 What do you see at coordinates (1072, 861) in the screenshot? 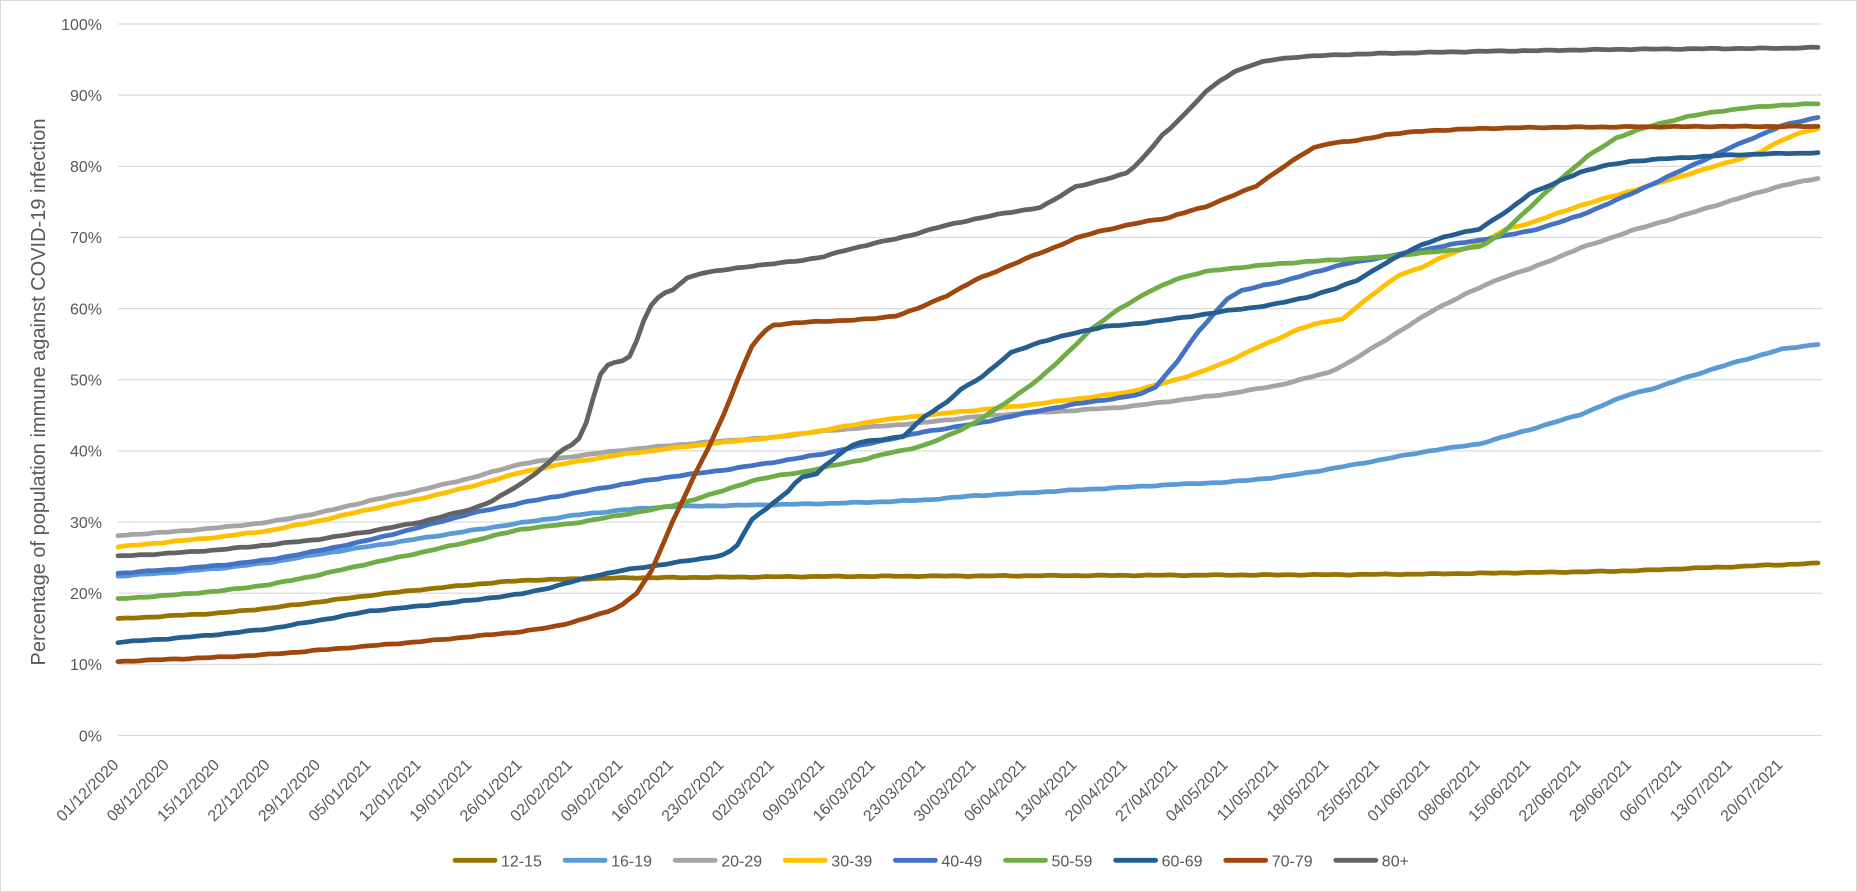
I see `svg-text: 50-59` at bounding box center [1072, 861].